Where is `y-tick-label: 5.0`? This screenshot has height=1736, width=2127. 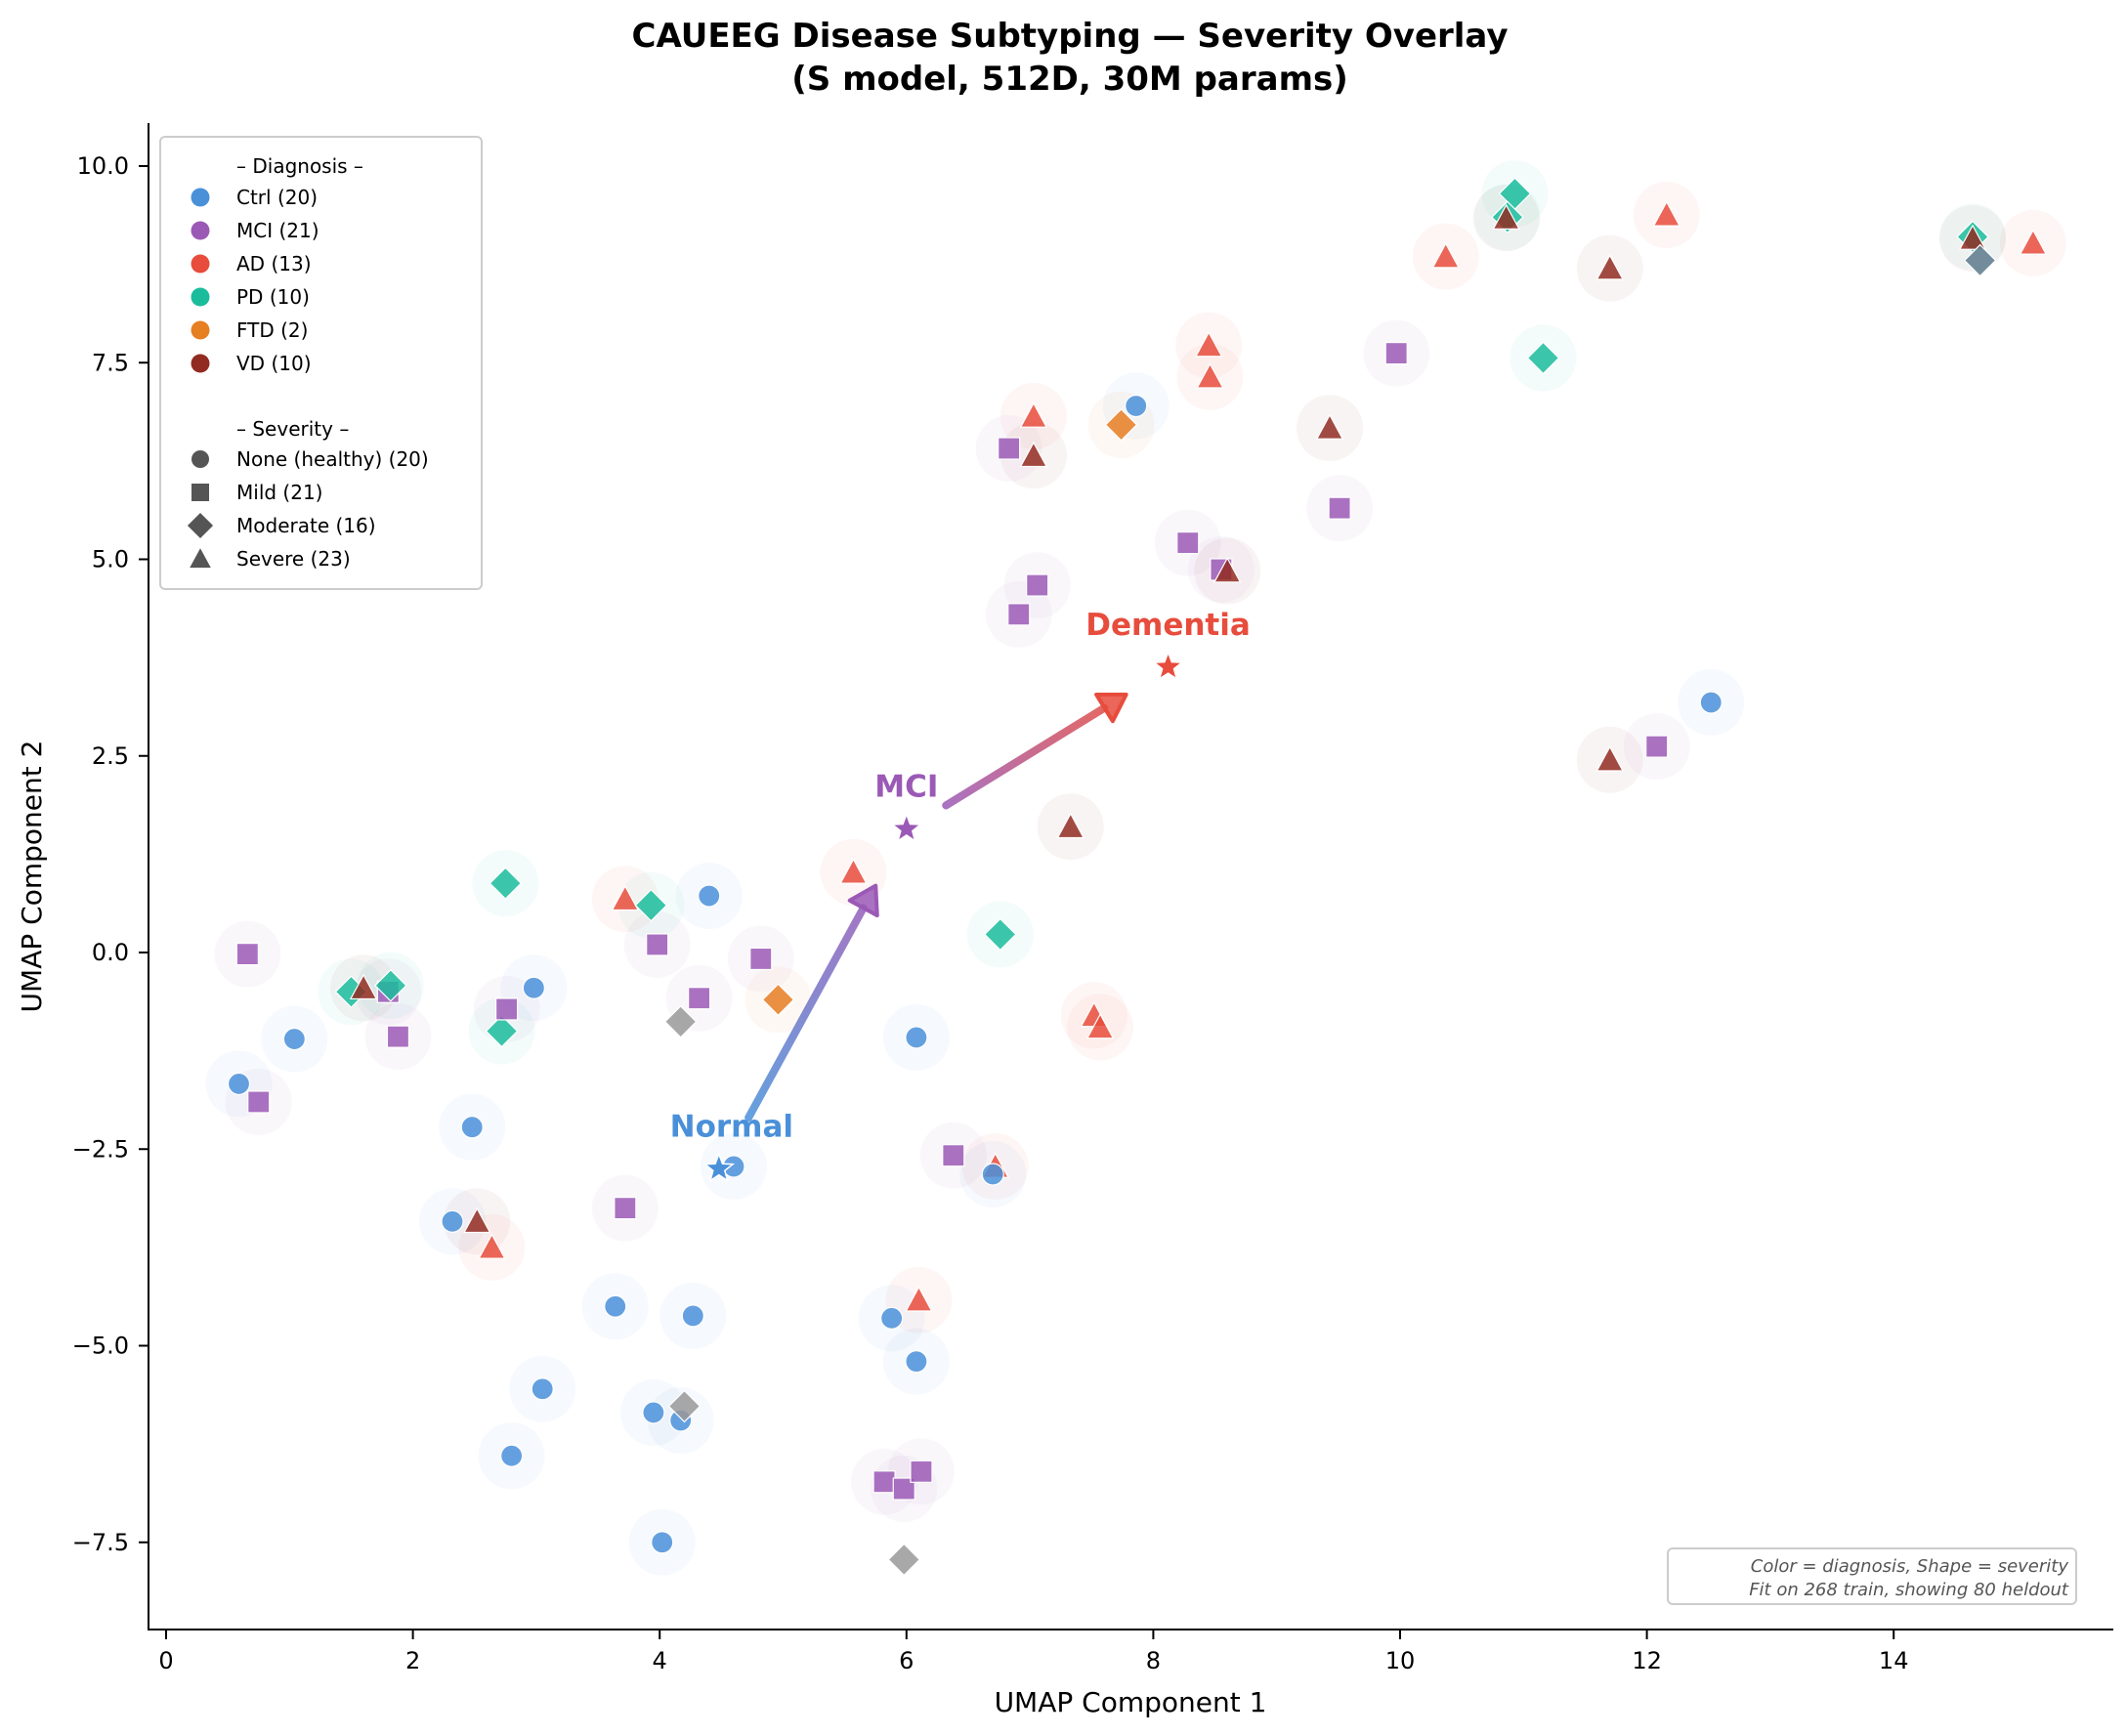 y-tick-label: 5.0 is located at coordinates (110, 559).